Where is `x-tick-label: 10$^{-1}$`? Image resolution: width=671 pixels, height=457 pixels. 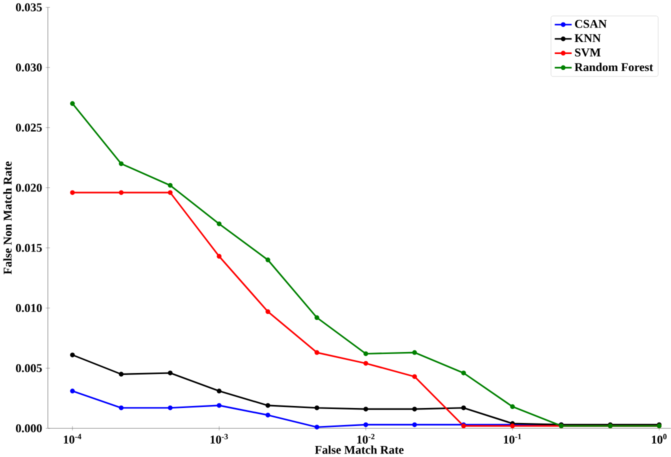
x-tick-label: 10$^{-1}$ is located at coordinates (513, 439).